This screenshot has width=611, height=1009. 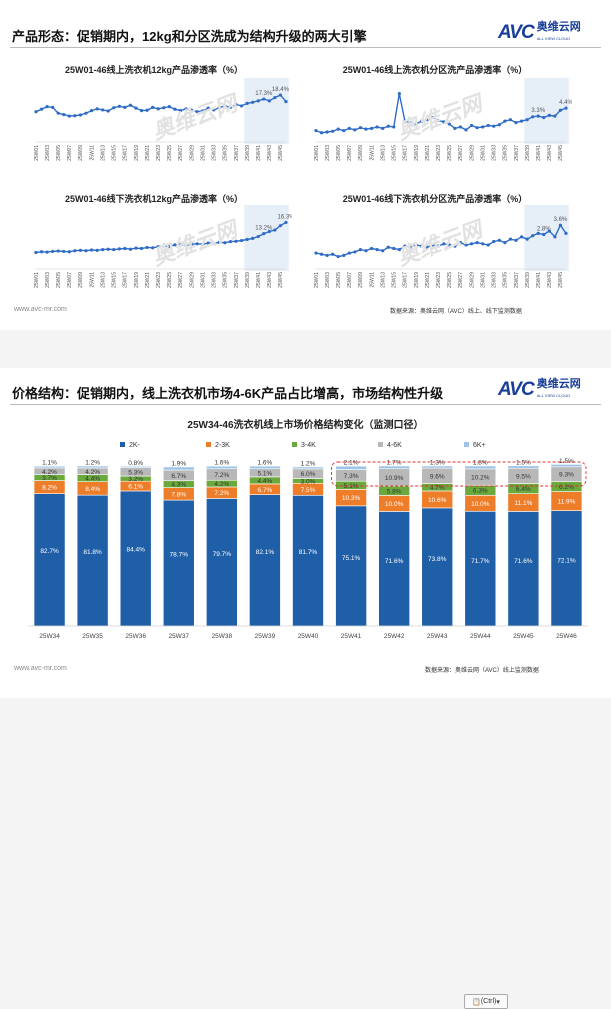 I want to click on x-tick-label: 25W11, so click(x=372, y=280).